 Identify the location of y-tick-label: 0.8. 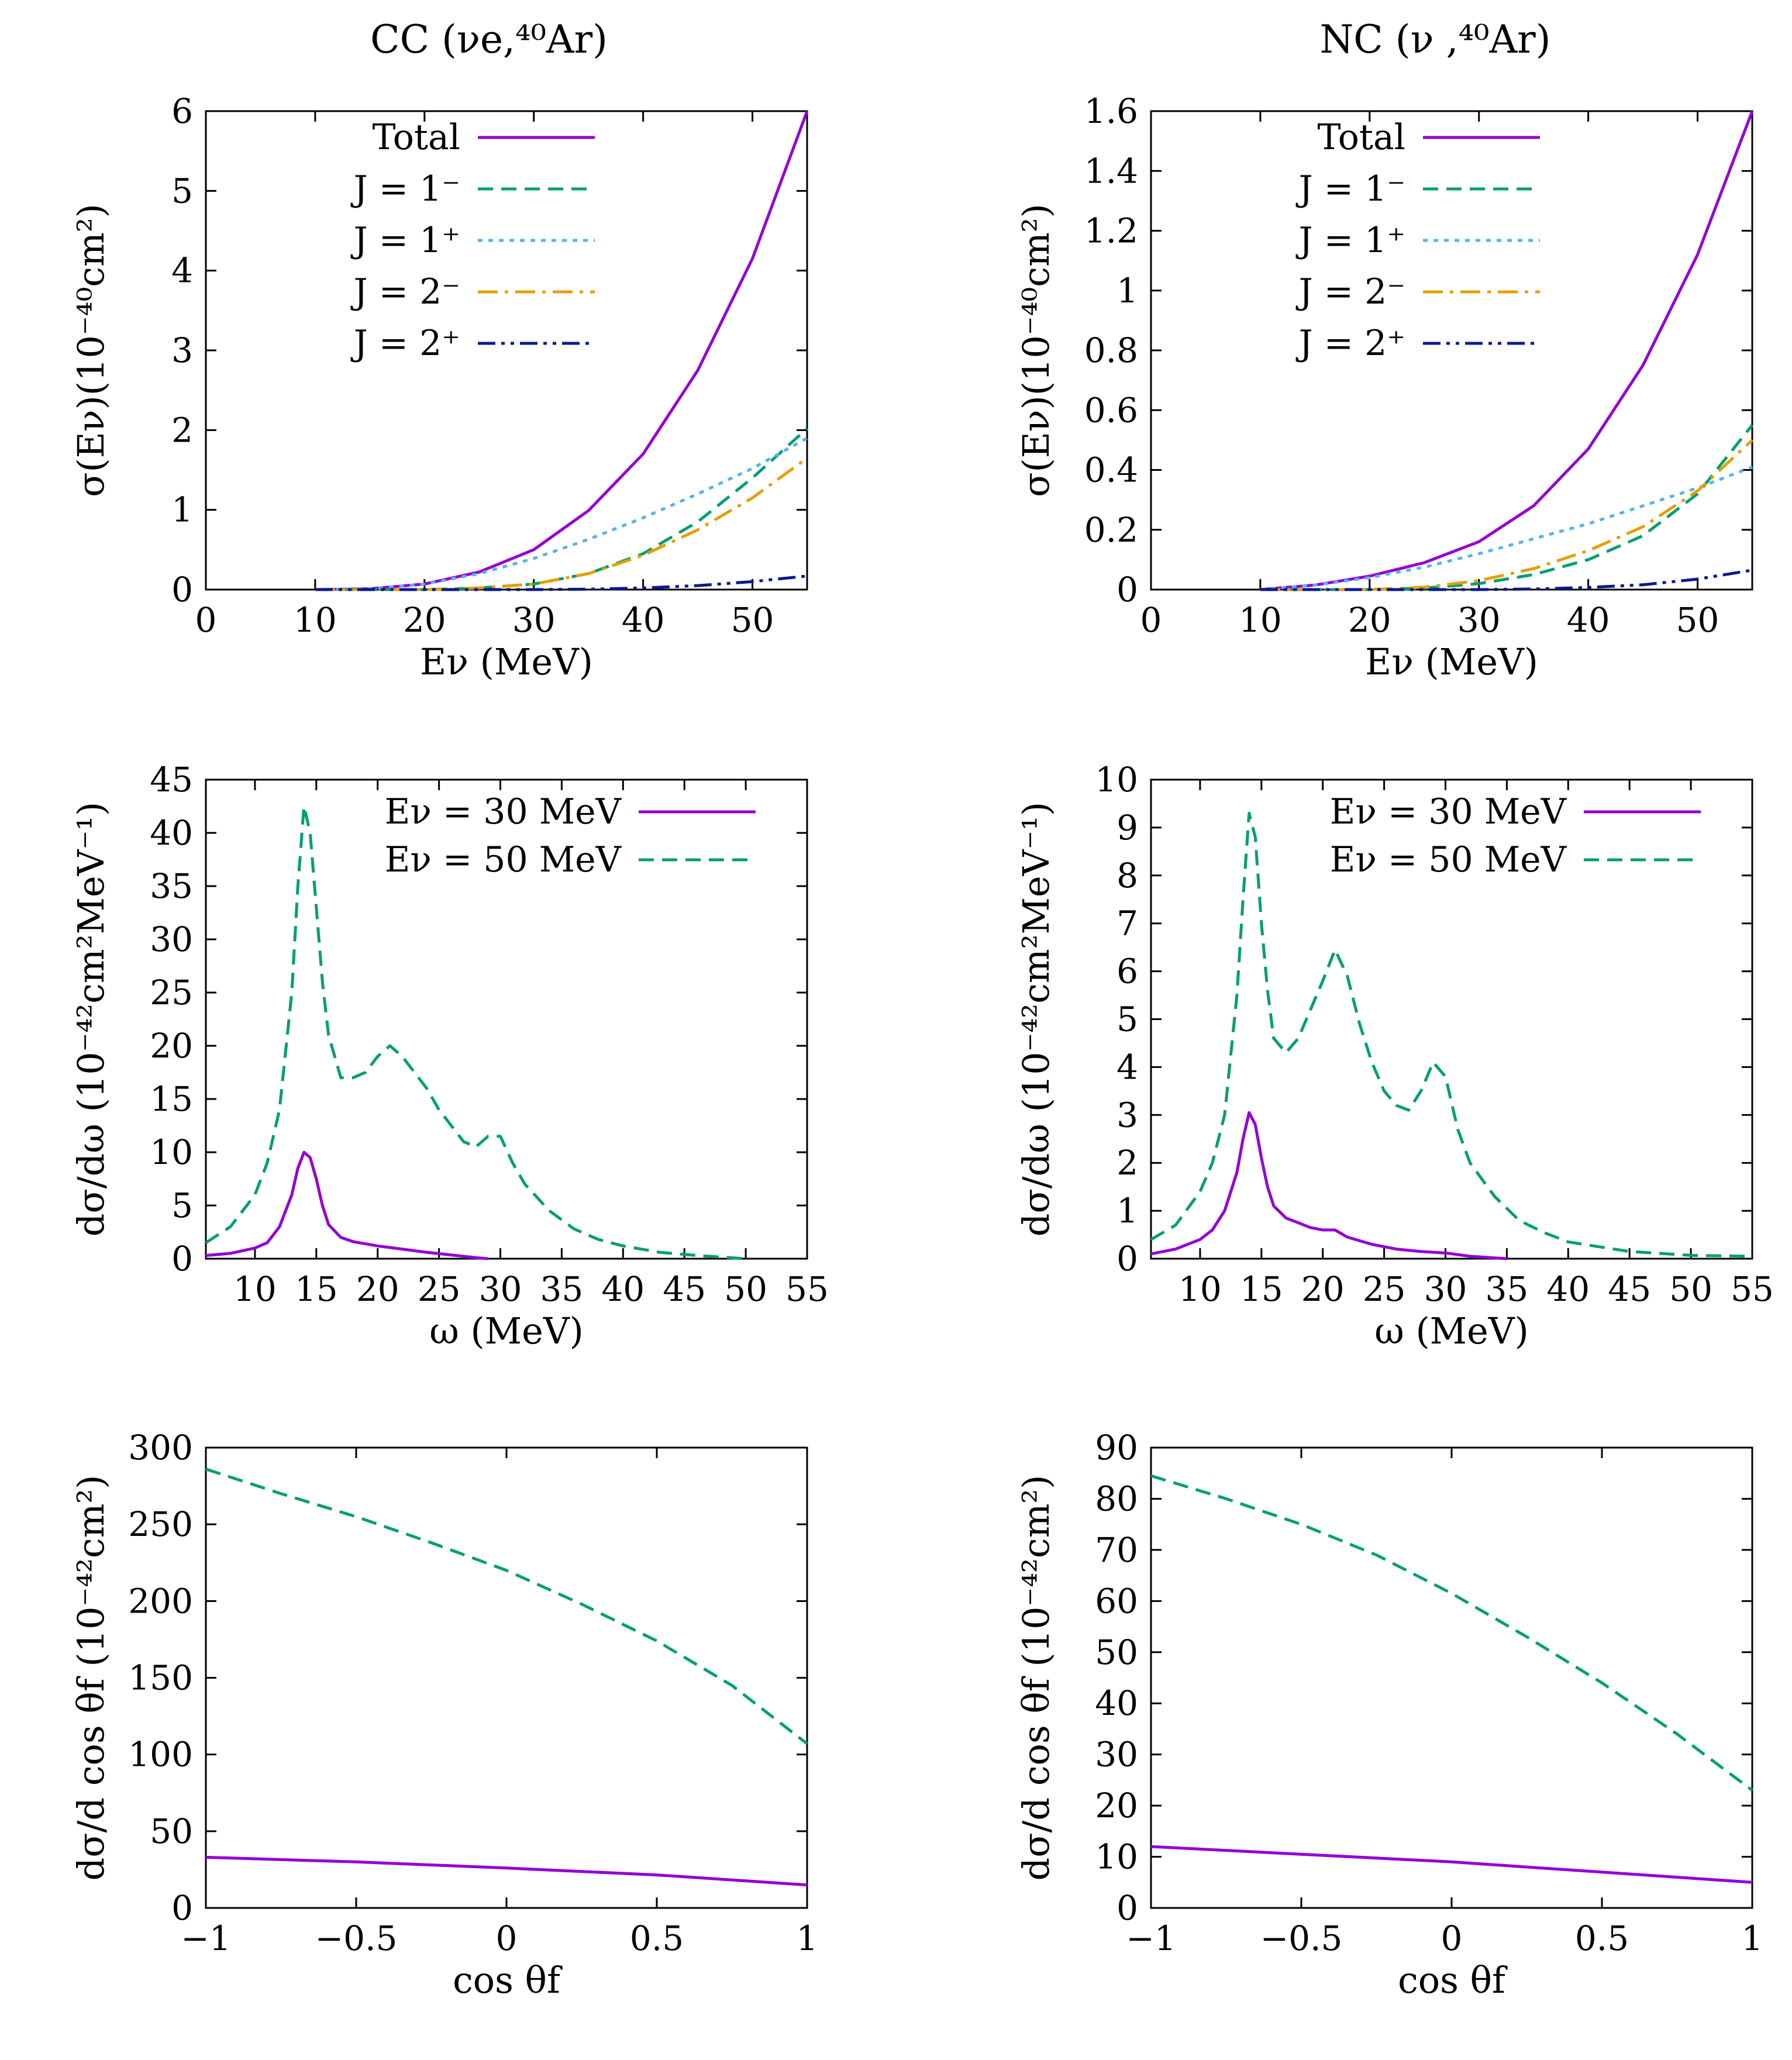
(1111, 350).